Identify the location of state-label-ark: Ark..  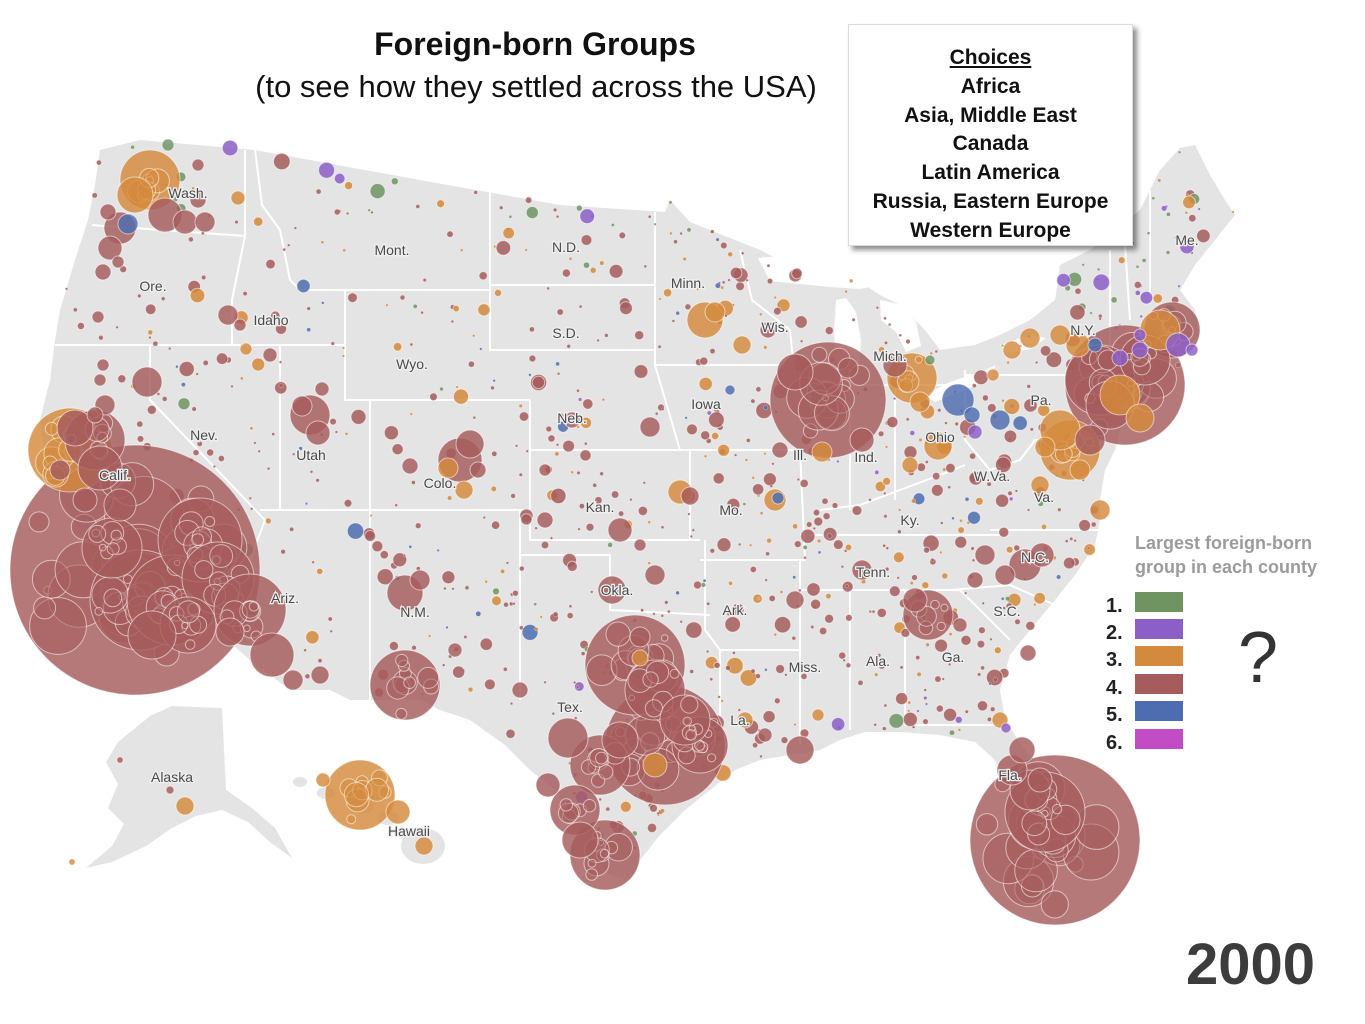
(735, 610).